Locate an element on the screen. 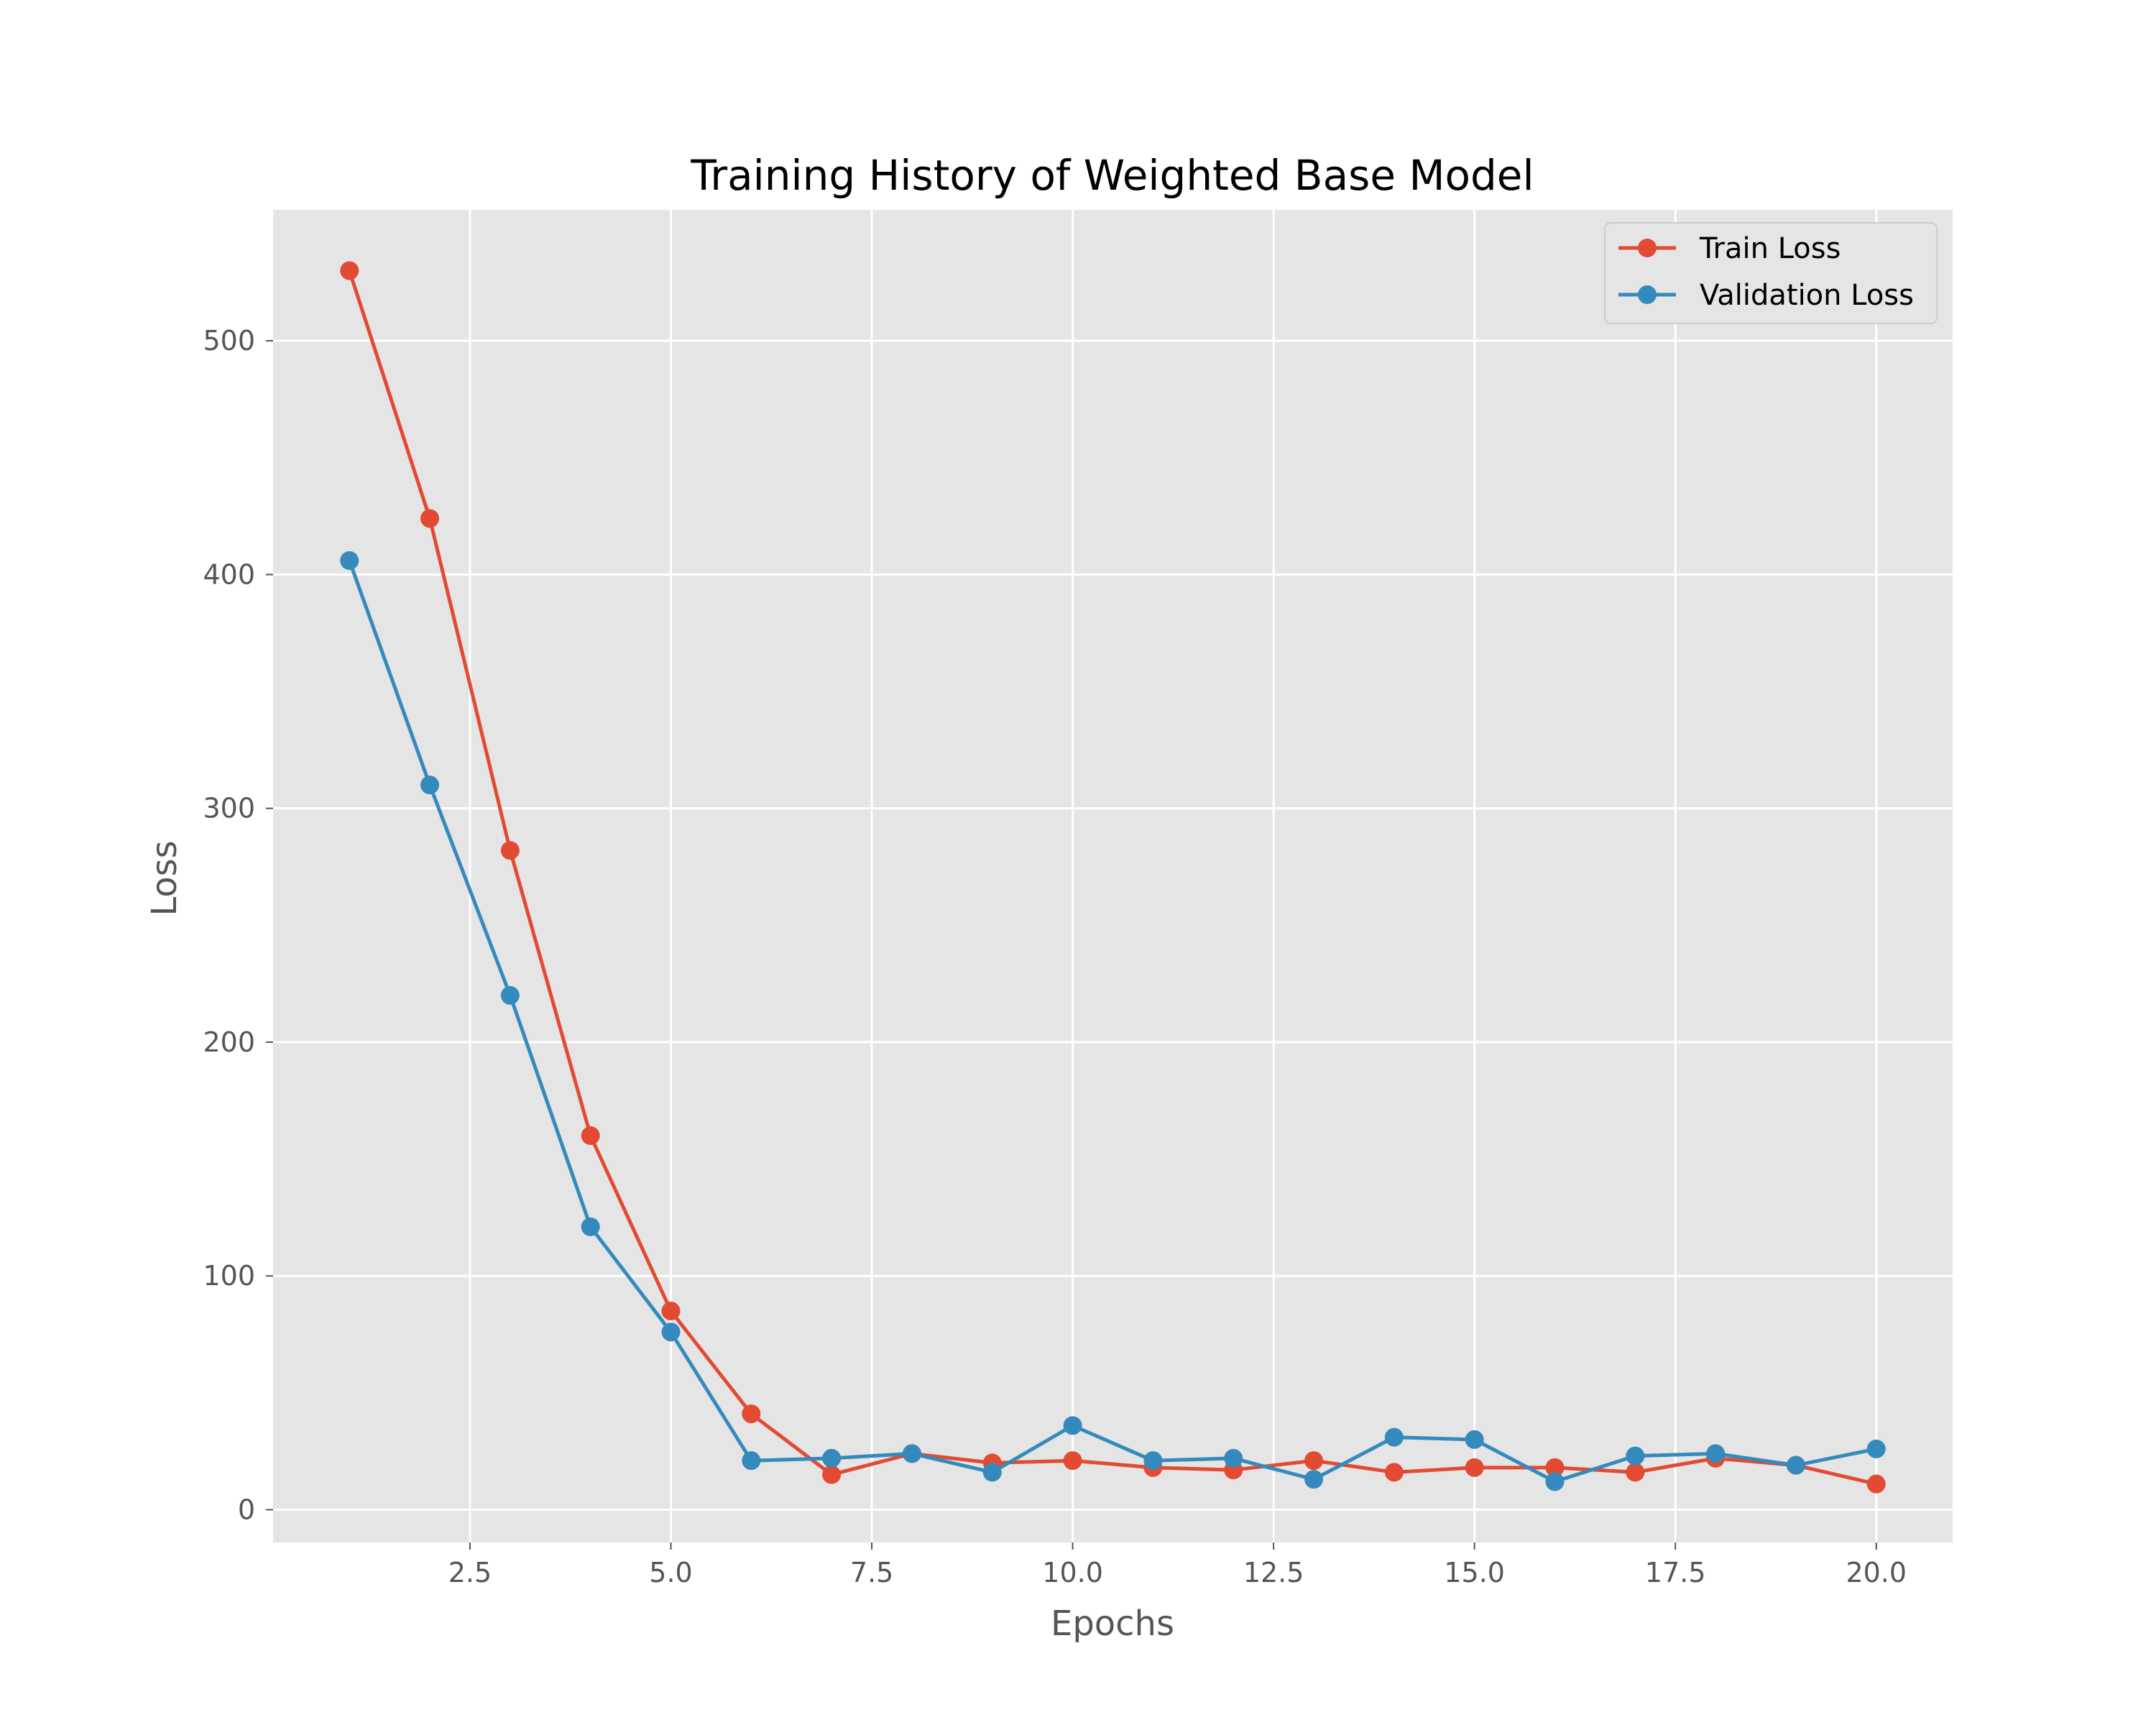 The height and width of the screenshot is (1725, 2156). y-tick-label: 400 is located at coordinates (229, 574).